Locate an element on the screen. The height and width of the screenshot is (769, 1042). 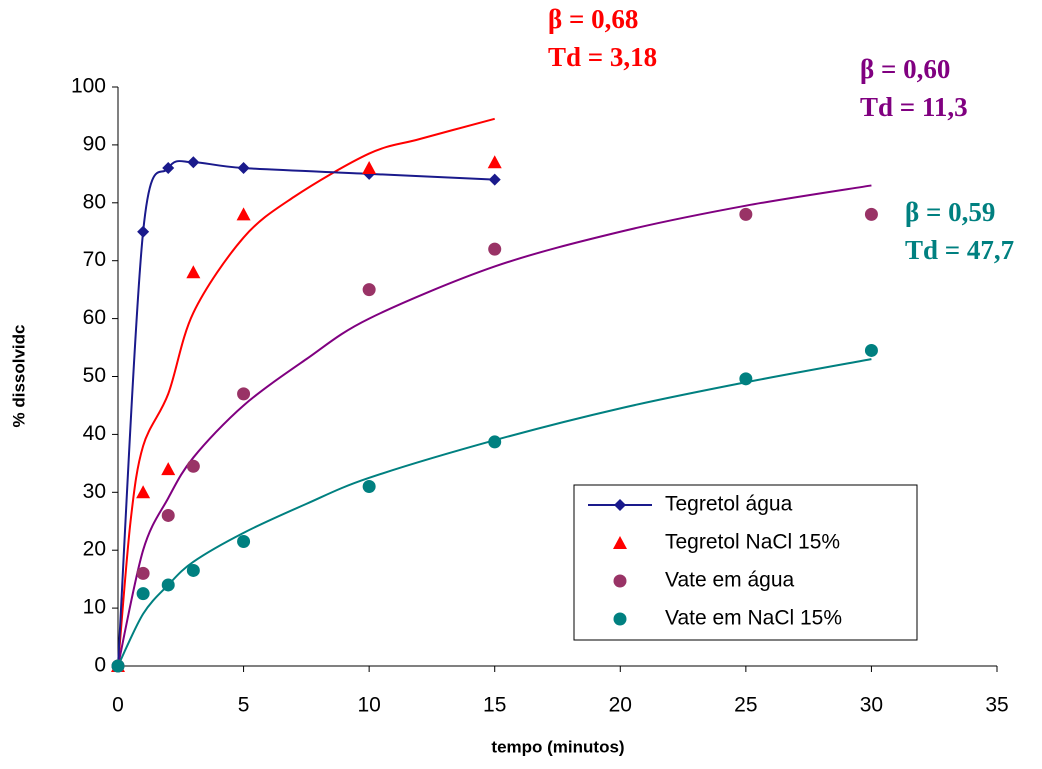
annotation: β = 0,68 is located at coordinates (593, 19).